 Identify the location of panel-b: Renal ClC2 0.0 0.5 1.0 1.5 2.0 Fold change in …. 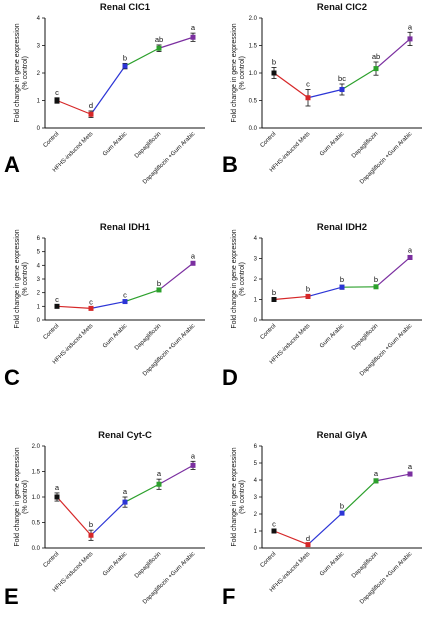
(322, 94).